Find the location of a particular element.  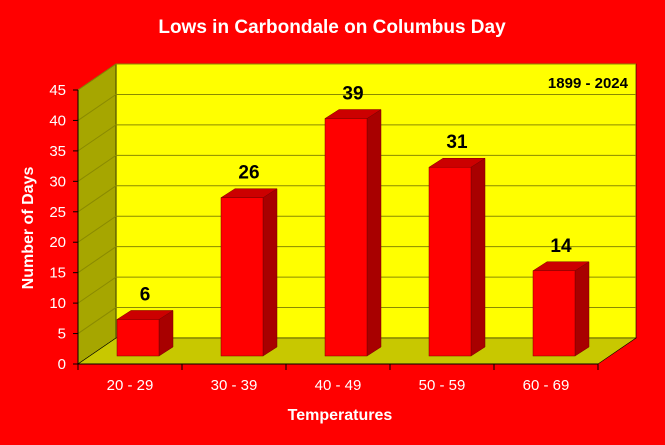

y-tick-label: 45 is located at coordinates (57, 90).